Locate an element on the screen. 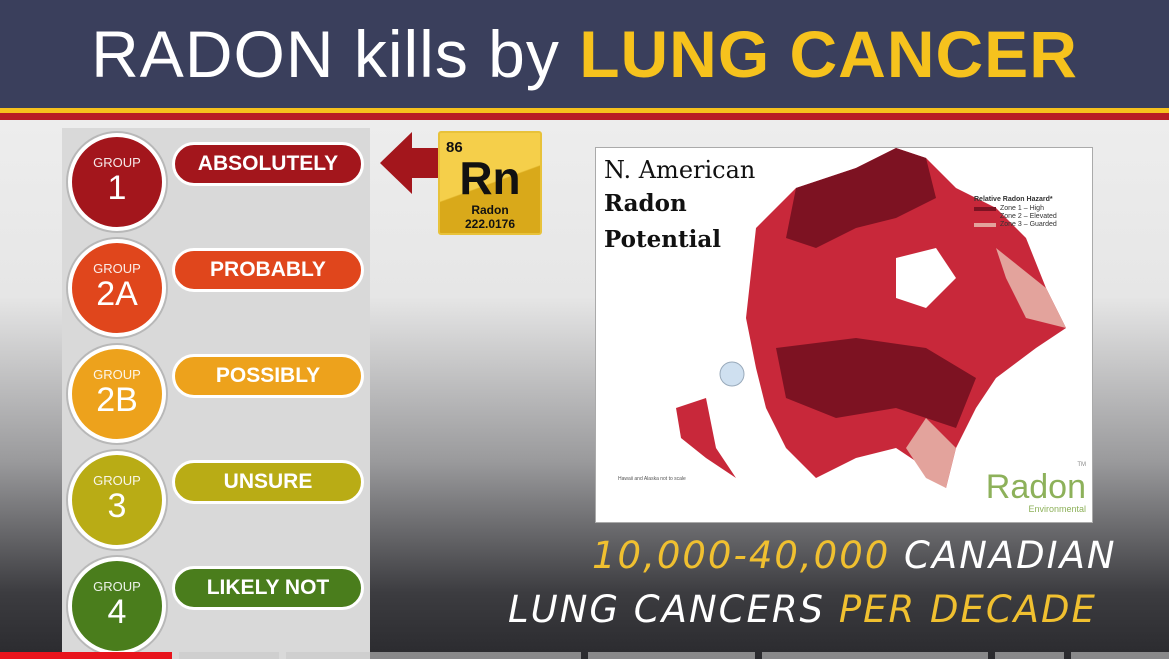 The width and height of the screenshot is (1169, 659). atomic-number: 86 is located at coordinates (454, 147).